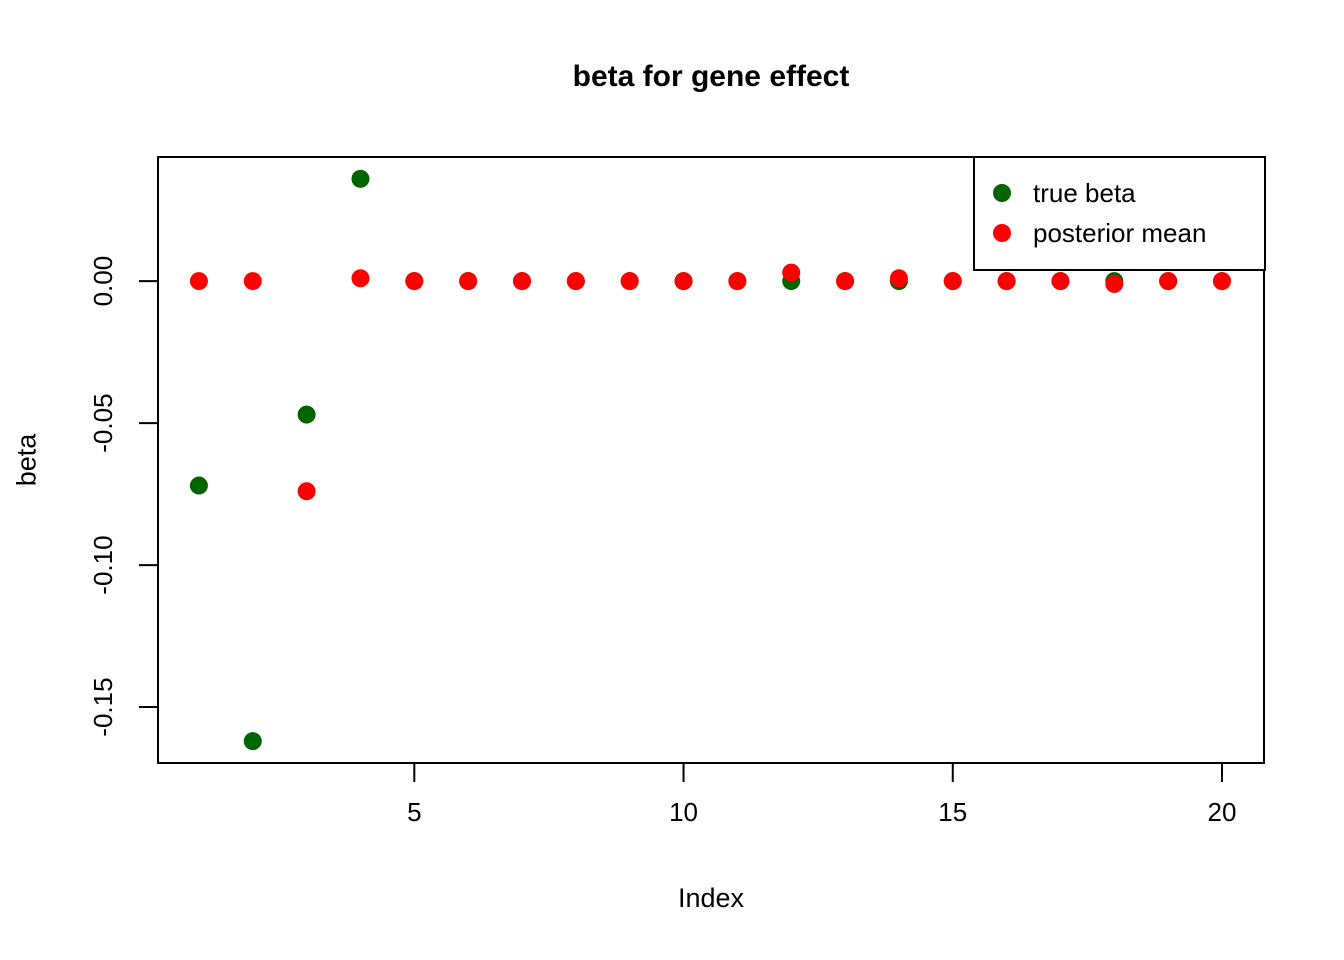 The image size is (1344, 960). I want to click on y-tick-label: -0.15, so click(103, 706).